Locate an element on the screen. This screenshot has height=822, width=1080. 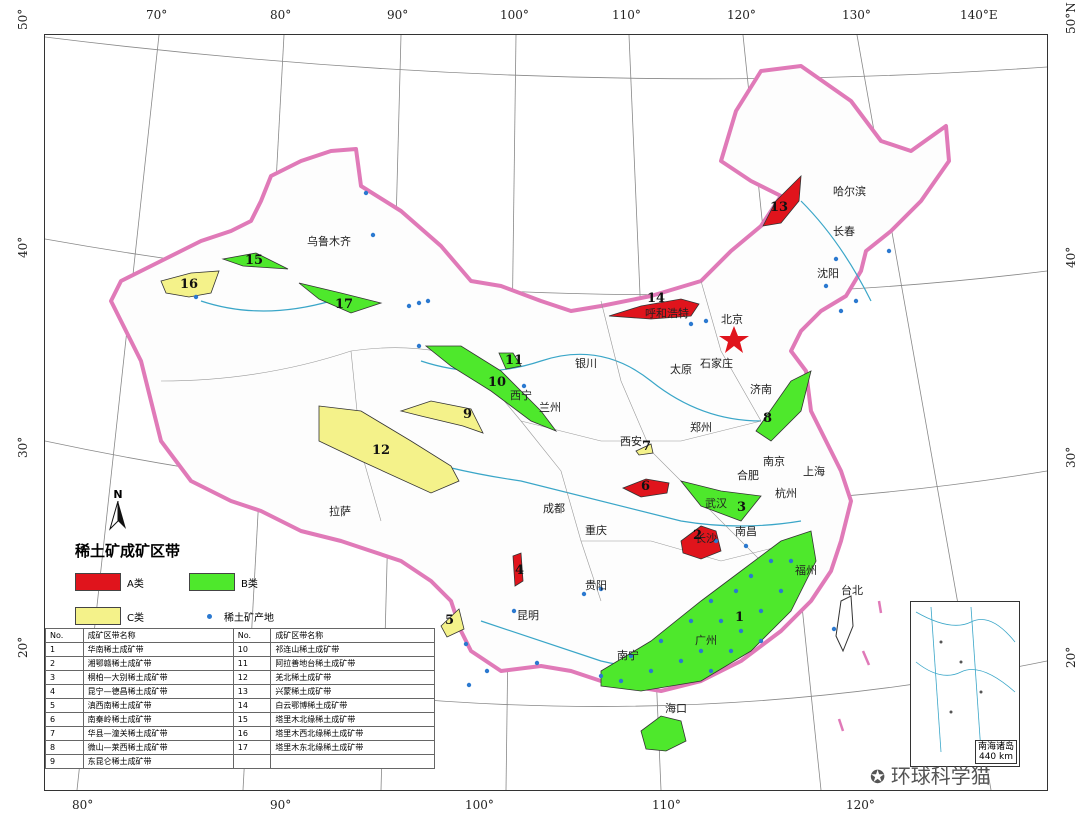
zone-7-label: 7 is located at coordinates (647, 446).